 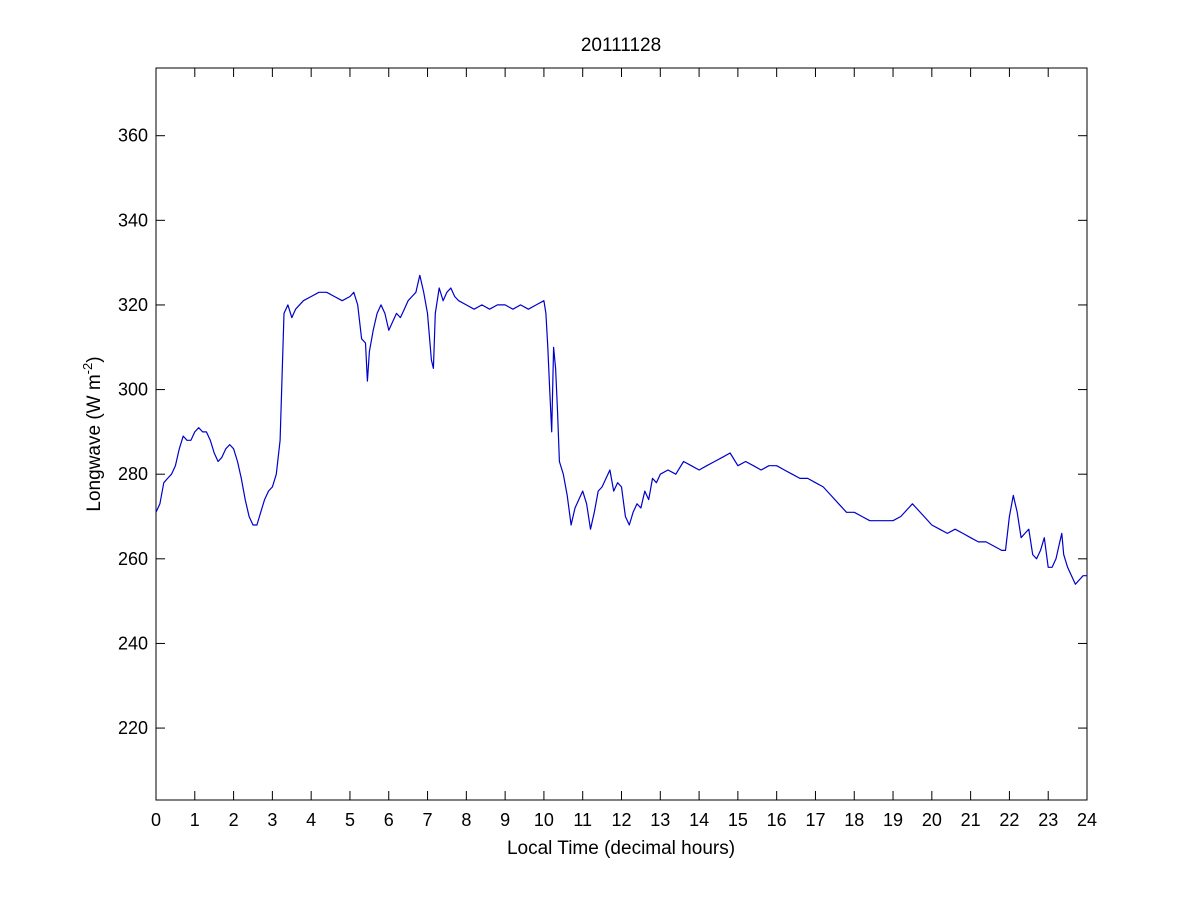 I want to click on x-tick-label-4: 4, so click(x=311, y=820).